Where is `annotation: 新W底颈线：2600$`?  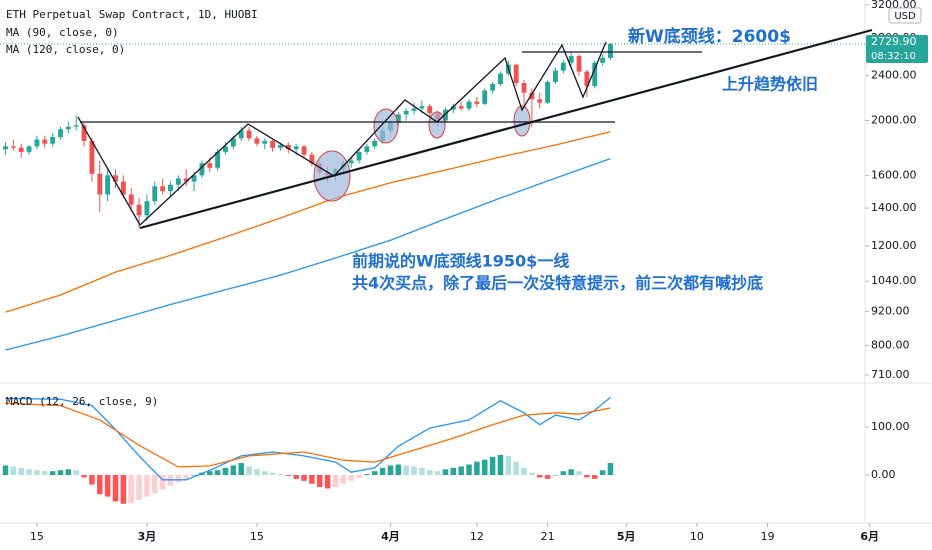 annotation: 新W底颈线：2600$ is located at coordinates (709, 36).